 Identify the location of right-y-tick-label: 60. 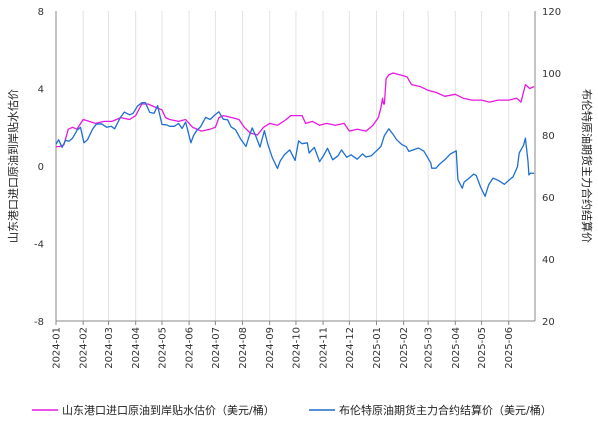
(548, 198).